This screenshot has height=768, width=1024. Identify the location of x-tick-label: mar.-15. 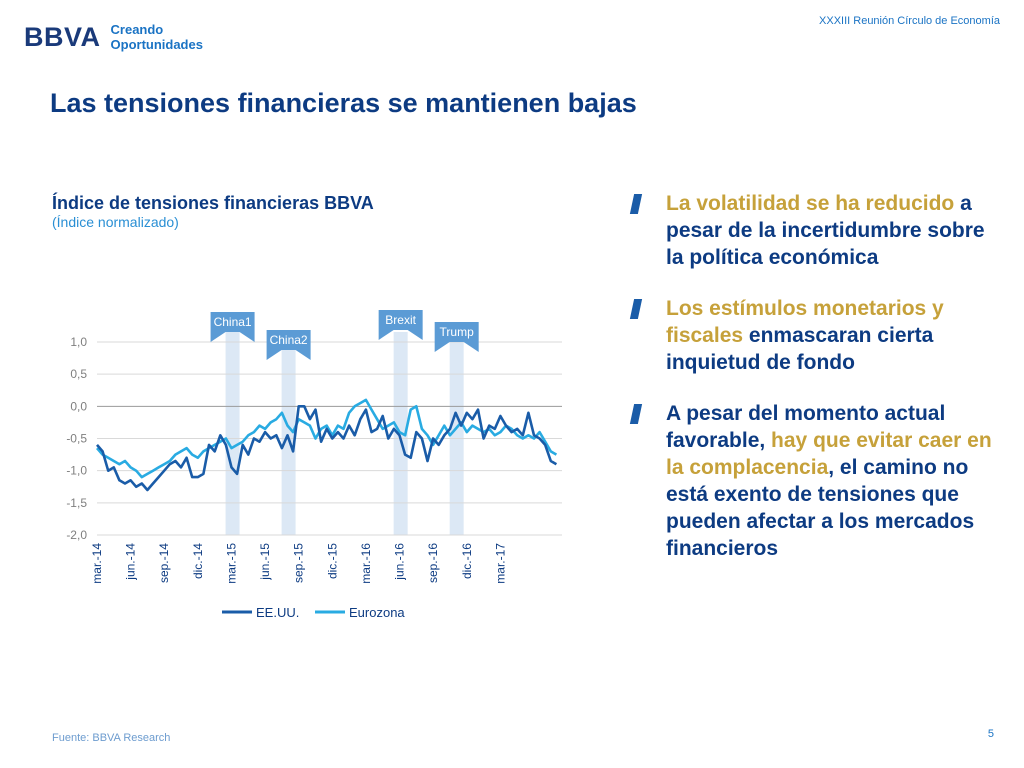
(231, 563).